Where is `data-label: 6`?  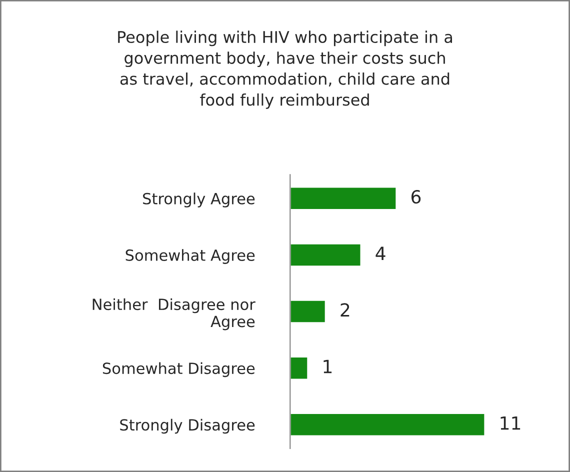 data-label: 6 is located at coordinates (416, 197).